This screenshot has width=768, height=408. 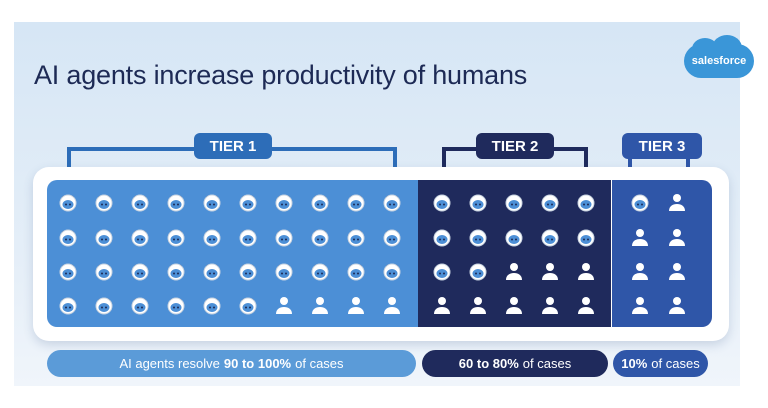 I want to click on tier2-result-pill: 60 to 80% of cases, so click(x=515, y=363).